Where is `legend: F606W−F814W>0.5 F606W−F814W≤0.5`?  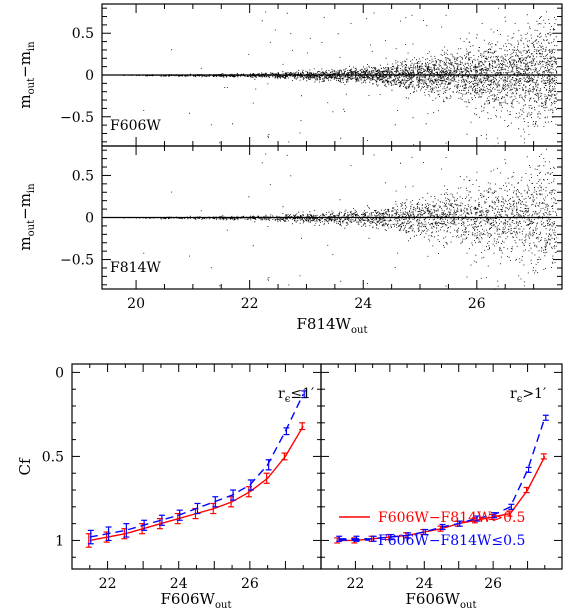 legend: F606W−F814W>0.5 F606W−F814W≤0.5 is located at coordinates (432, 529).